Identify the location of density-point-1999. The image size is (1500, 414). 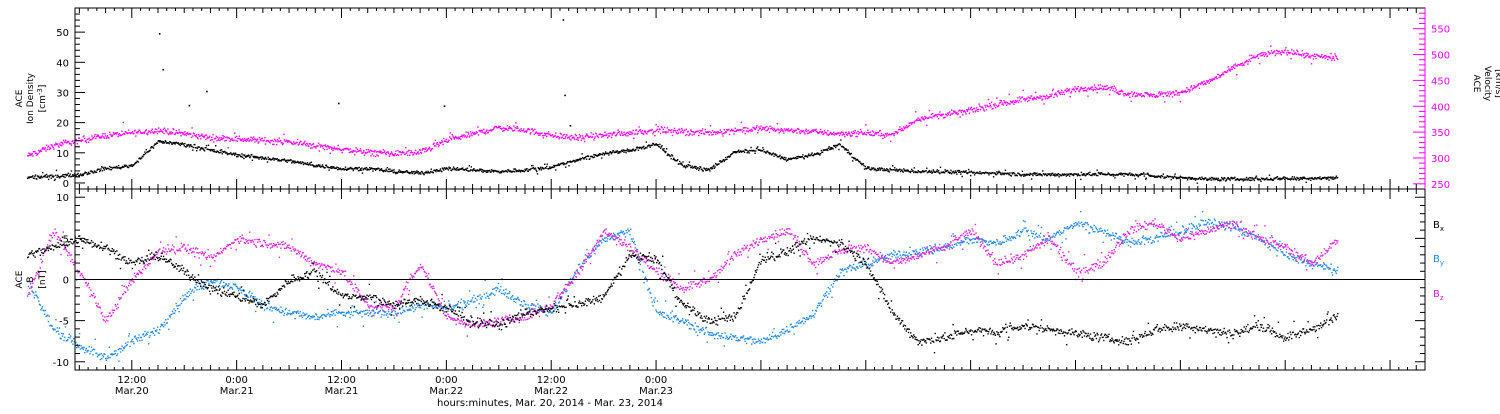
(1338, 177).